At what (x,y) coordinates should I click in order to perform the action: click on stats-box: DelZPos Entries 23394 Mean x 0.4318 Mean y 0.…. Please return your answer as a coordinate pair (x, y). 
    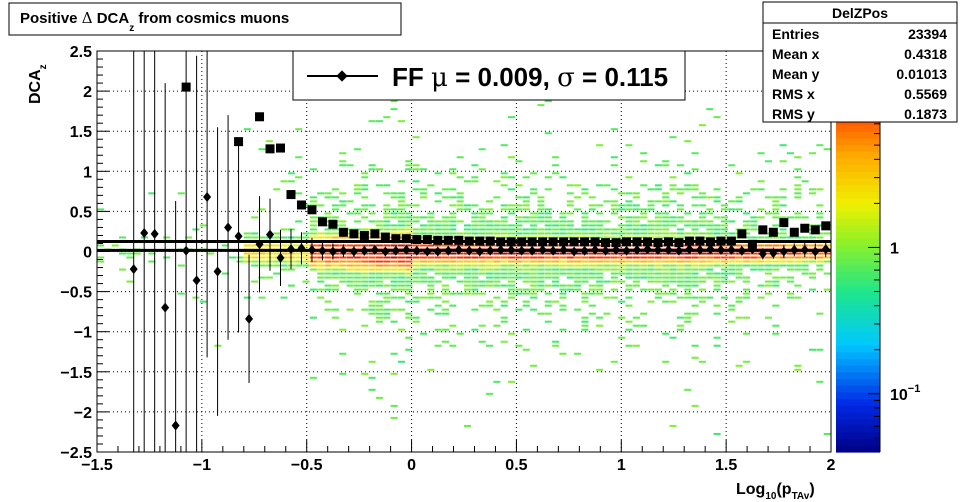
    Looking at the image, I should click on (860, 62).